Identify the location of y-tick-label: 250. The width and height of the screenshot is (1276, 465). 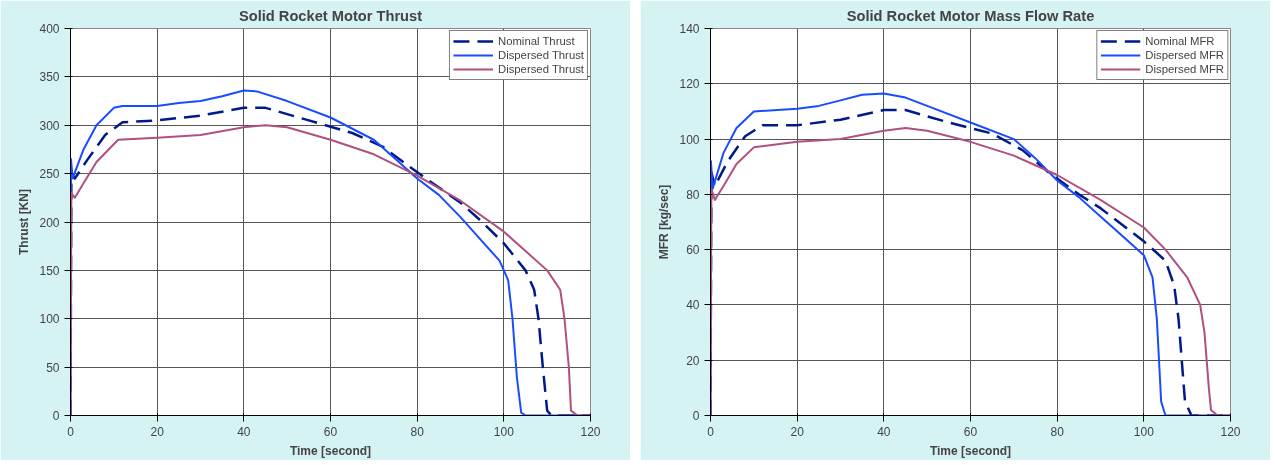
(49, 174).